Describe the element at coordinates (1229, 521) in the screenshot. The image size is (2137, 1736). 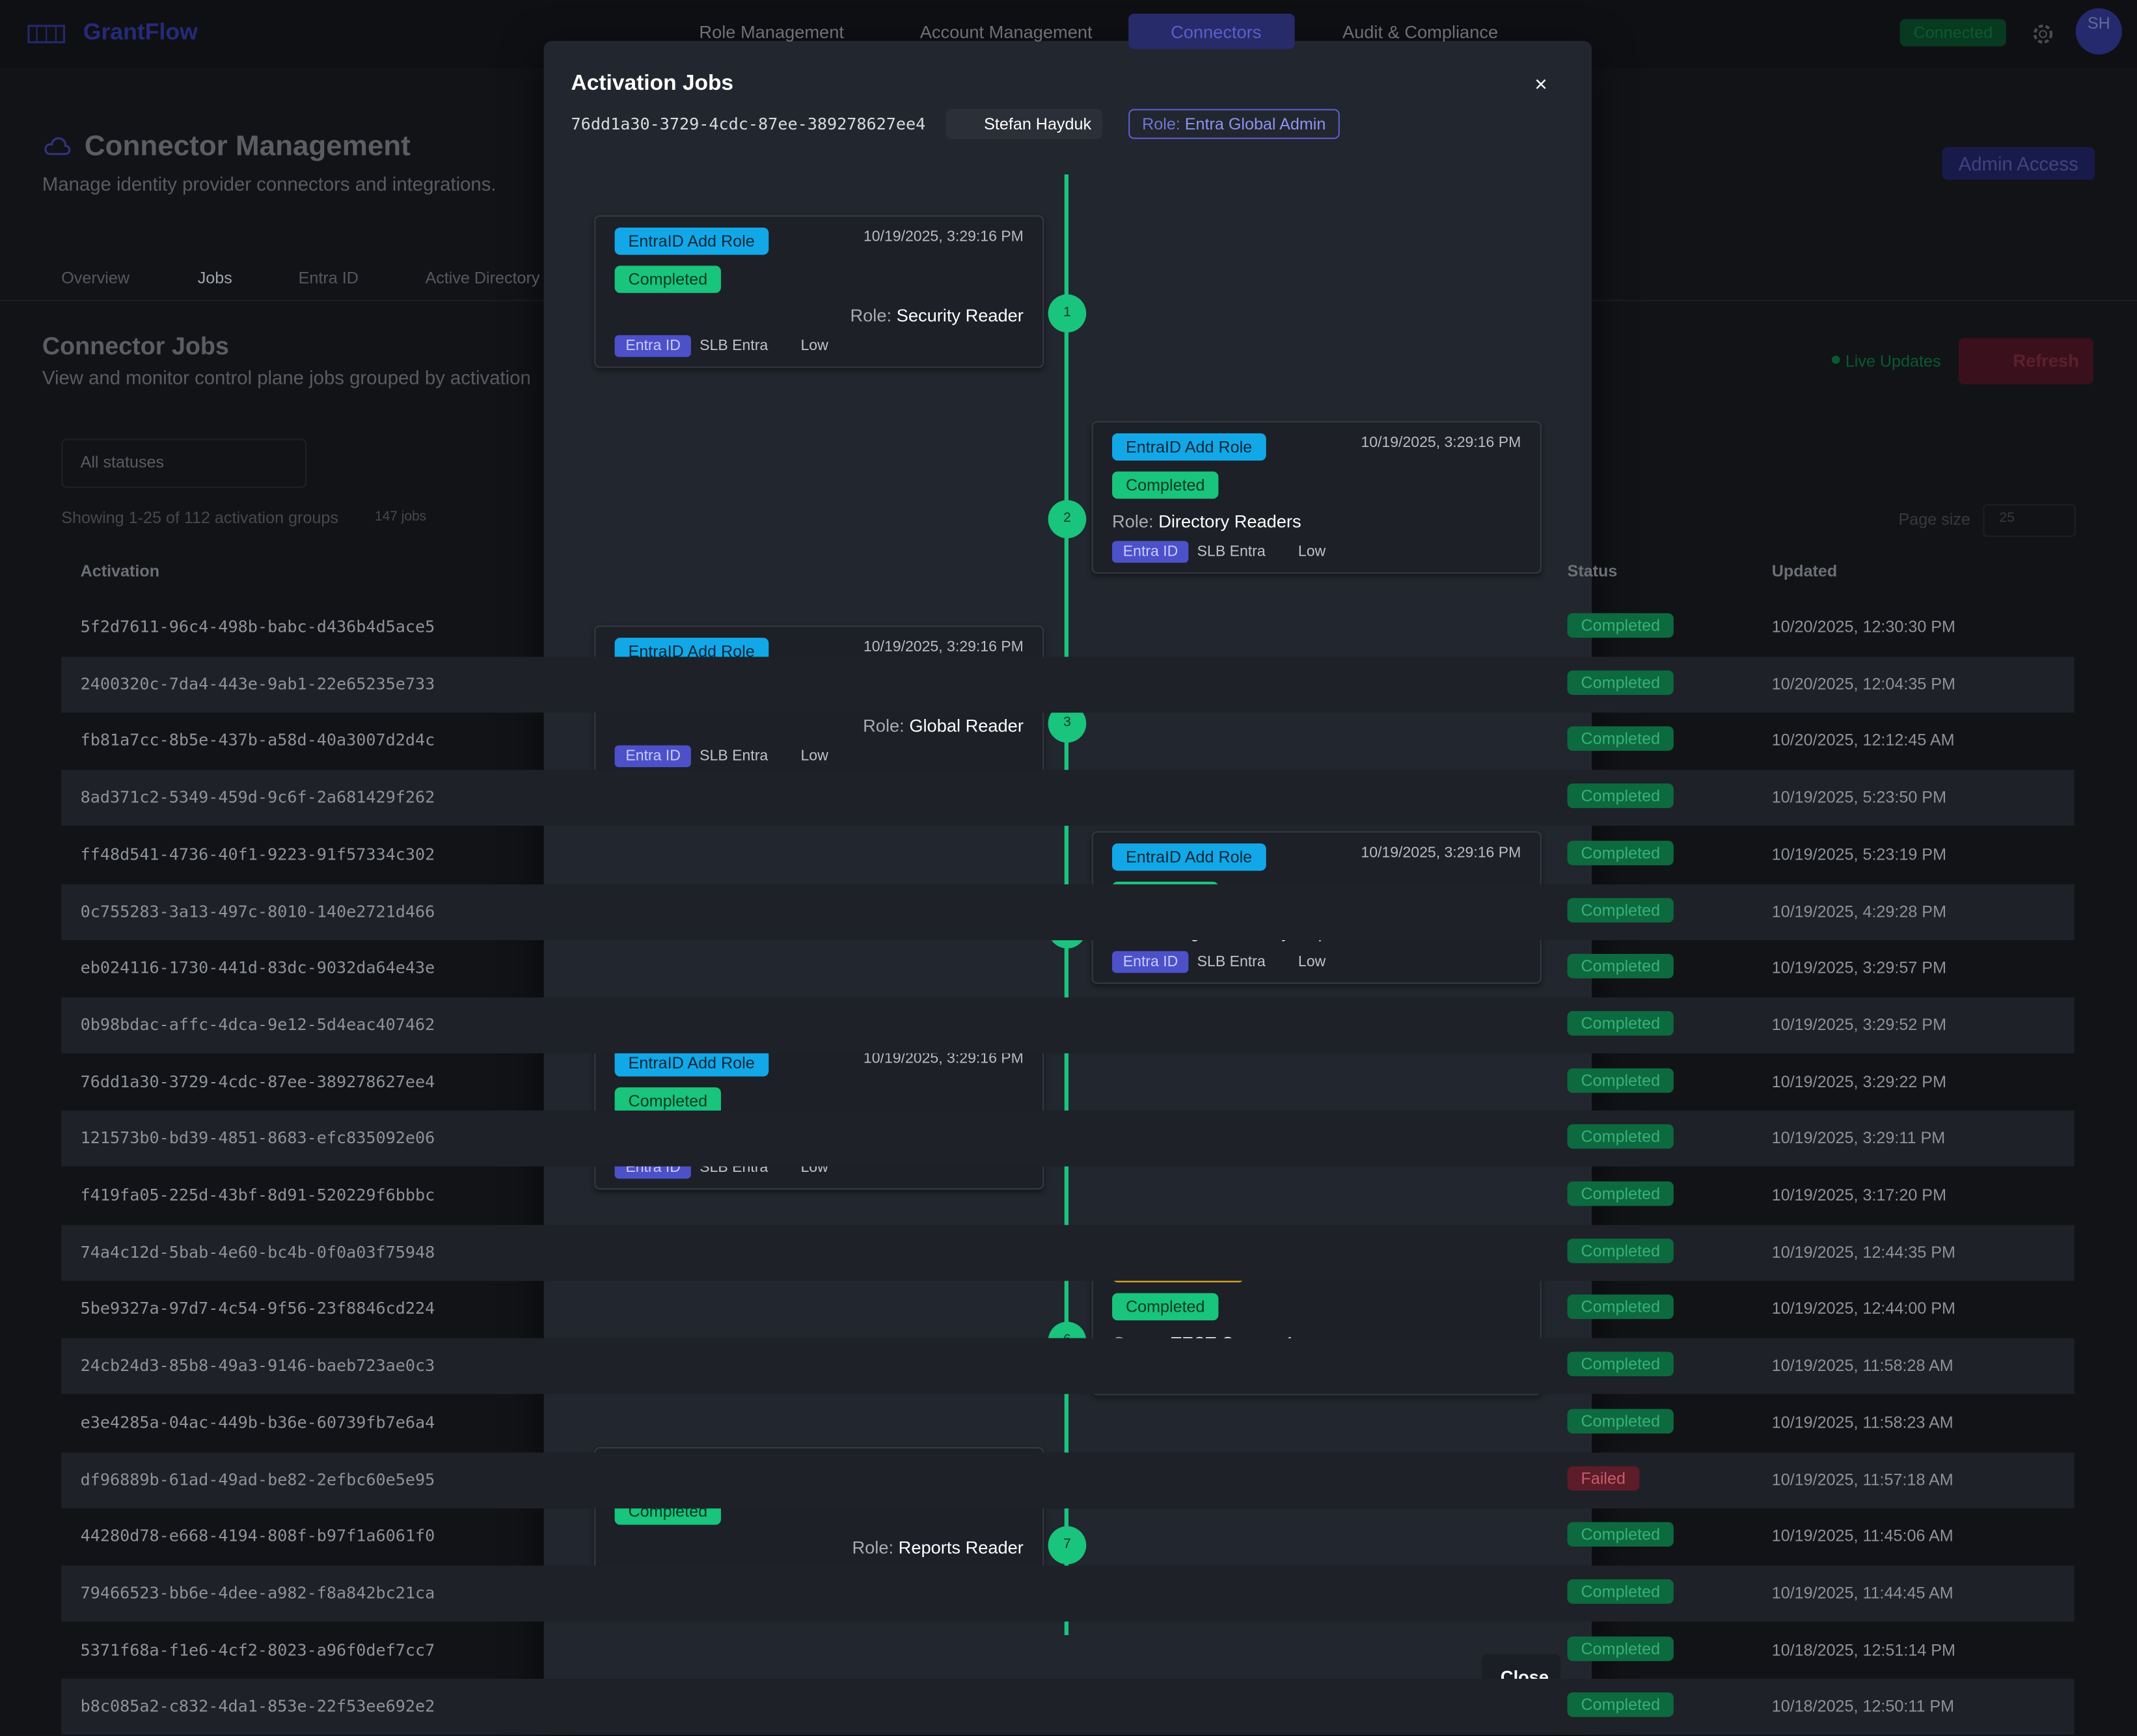
I see `target-value: Directory Readers` at that location.